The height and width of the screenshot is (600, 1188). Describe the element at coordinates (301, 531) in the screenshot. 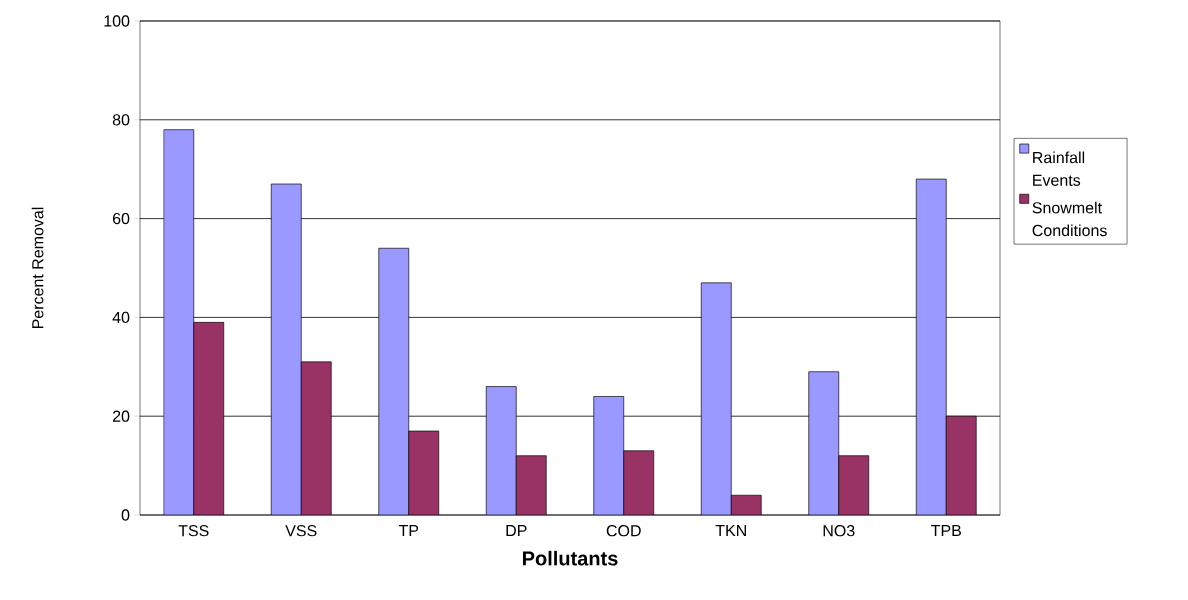

I see `x-tick-label: VSS` at that location.